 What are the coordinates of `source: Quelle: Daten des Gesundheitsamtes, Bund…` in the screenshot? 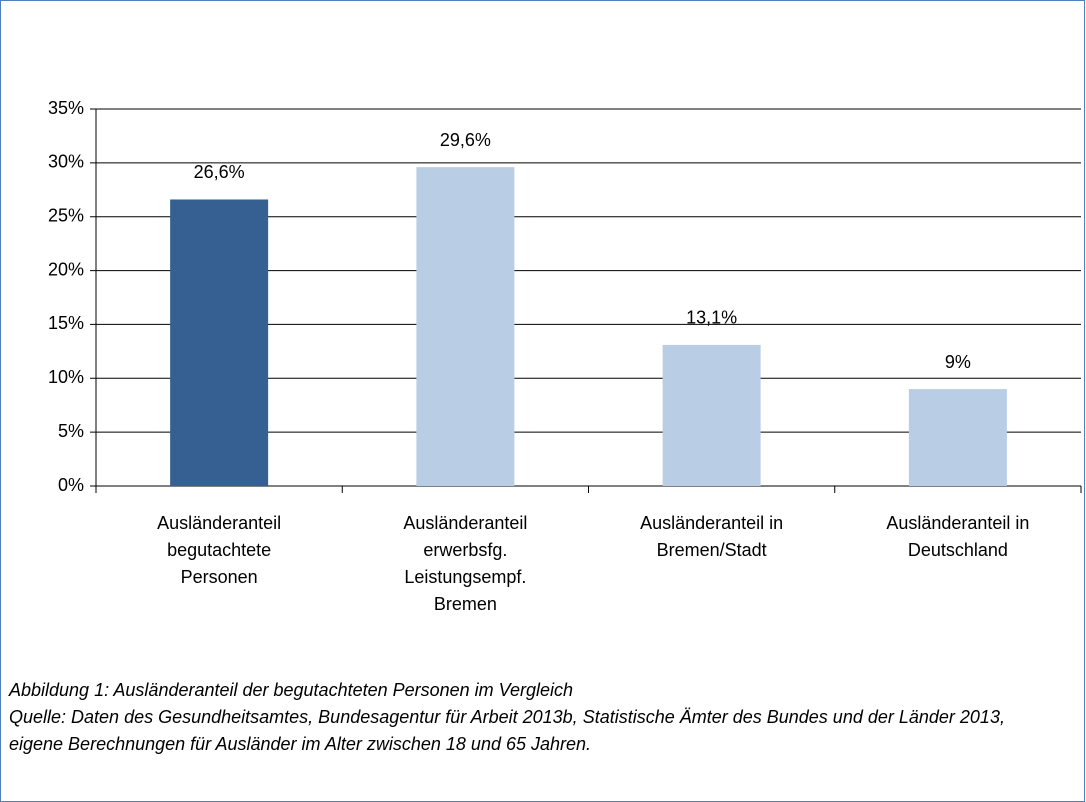 It's located at (507, 730).